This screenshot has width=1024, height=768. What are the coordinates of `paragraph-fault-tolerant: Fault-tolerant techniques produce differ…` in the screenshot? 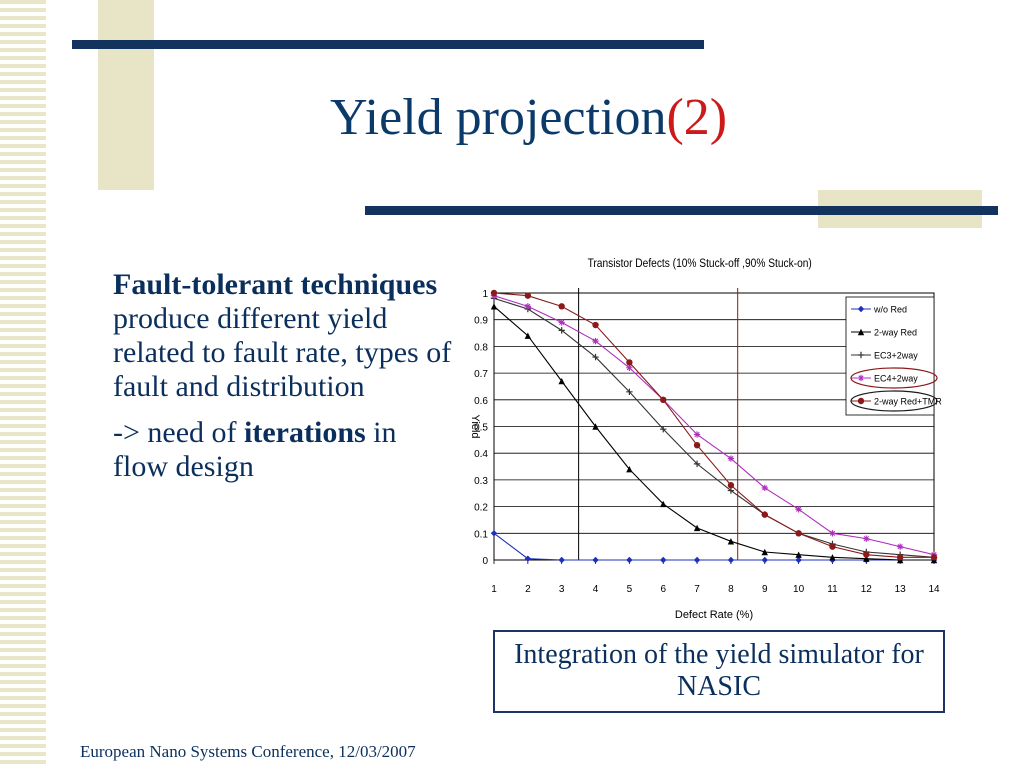 It's located at (283, 336).